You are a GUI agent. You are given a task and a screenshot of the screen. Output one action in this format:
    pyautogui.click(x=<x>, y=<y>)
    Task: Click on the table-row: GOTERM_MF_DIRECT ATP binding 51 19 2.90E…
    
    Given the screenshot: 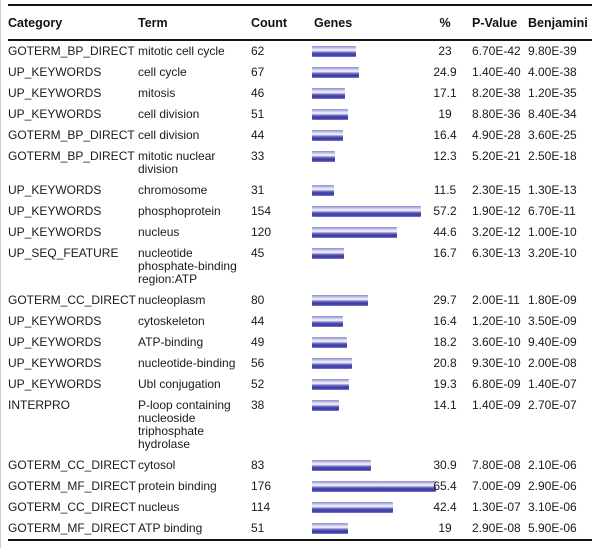 What is the action you would take?
    pyautogui.click(x=300, y=529)
    